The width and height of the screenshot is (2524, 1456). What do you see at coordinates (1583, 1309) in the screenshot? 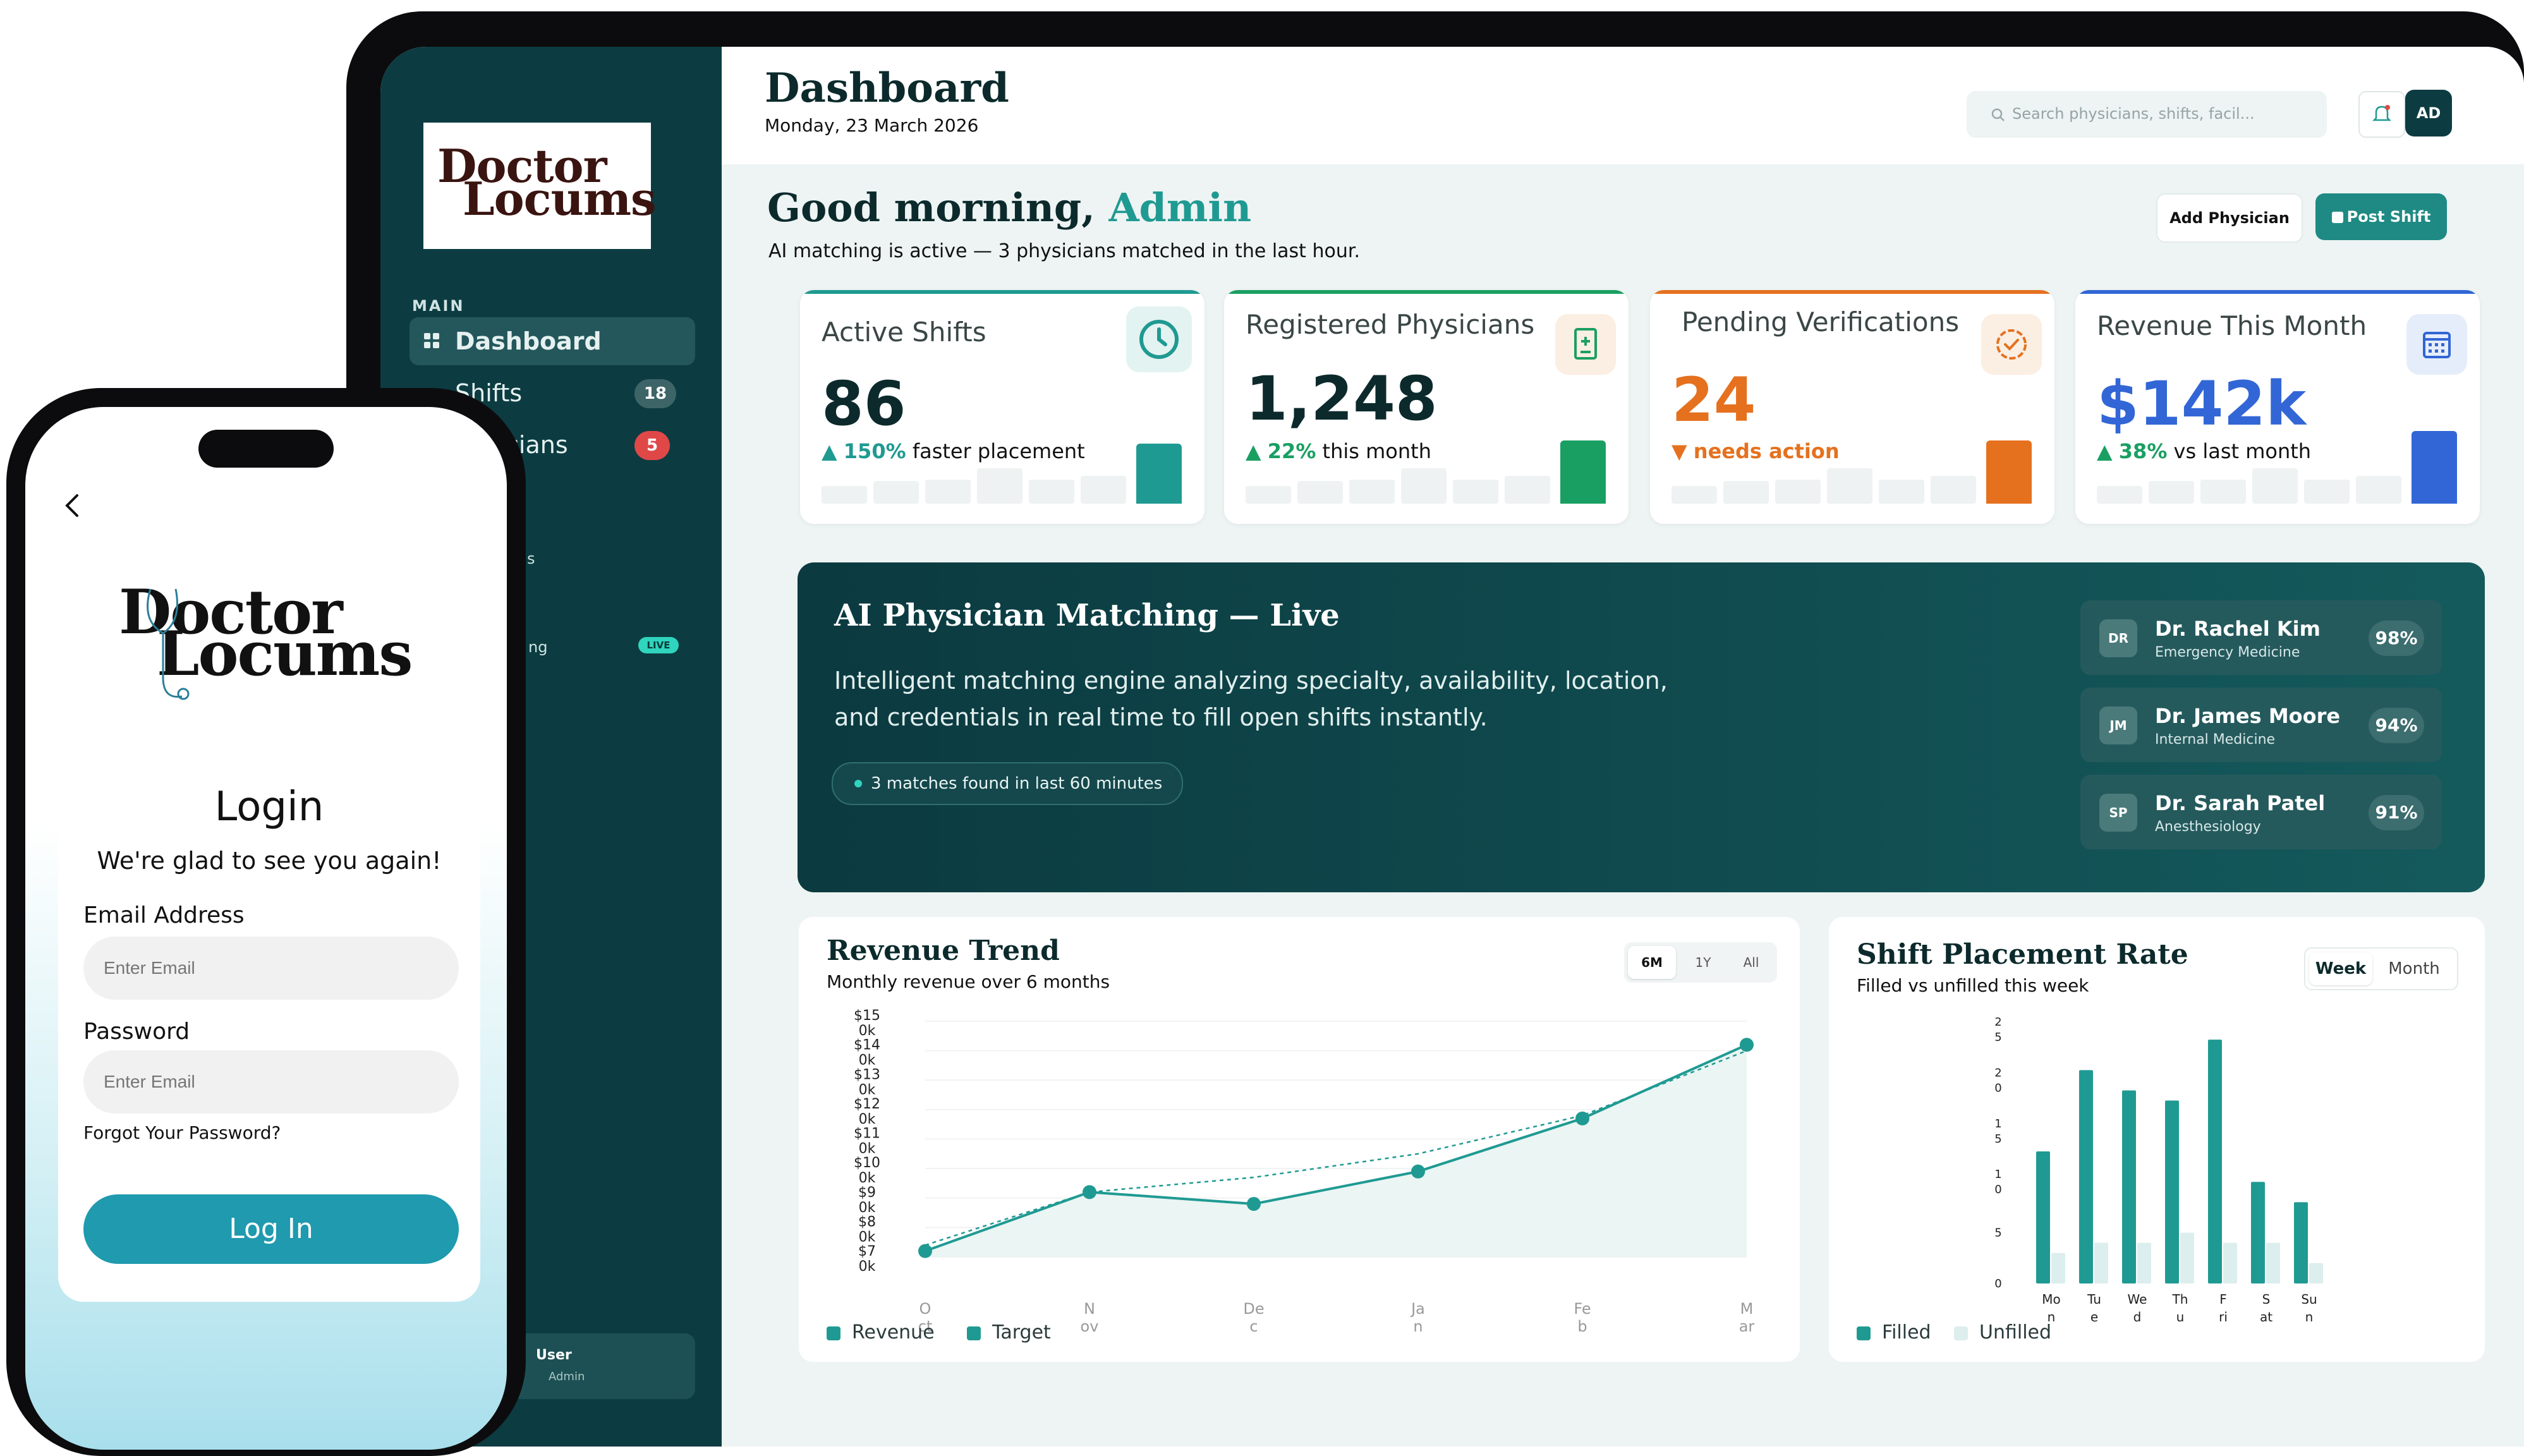
I see `x-tick-label: Fe` at bounding box center [1583, 1309].